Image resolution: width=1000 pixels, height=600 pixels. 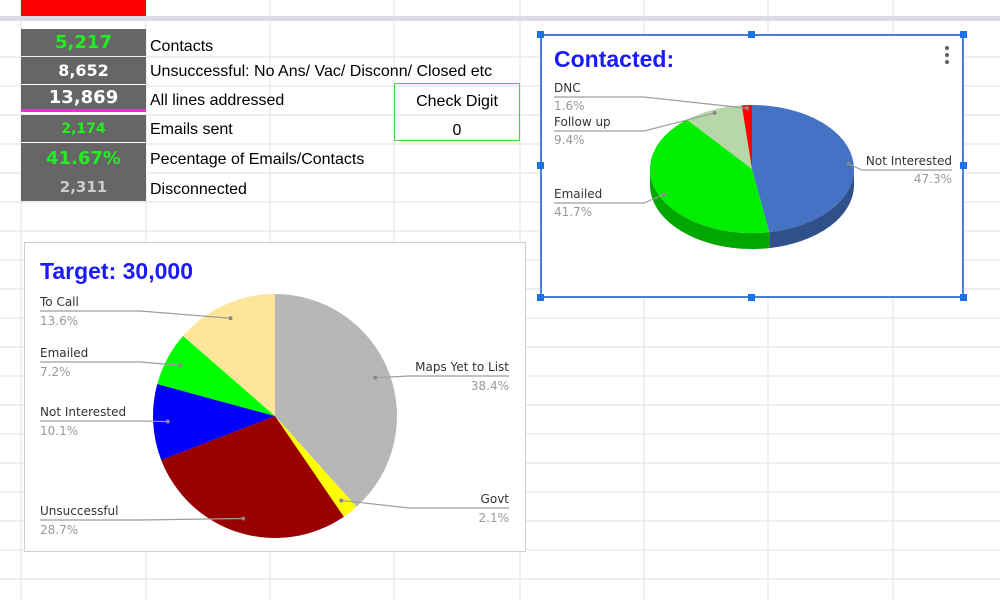 What do you see at coordinates (614, 59) in the screenshot?
I see `contacted-chart-title: Contacted:` at bounding box center [614, 59].